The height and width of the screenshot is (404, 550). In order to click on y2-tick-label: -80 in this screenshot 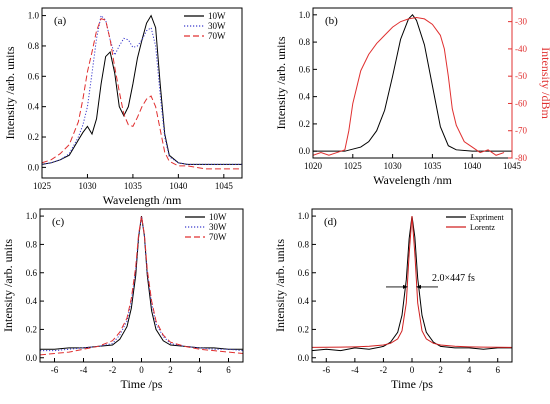, I will do `click(521, 158)`.